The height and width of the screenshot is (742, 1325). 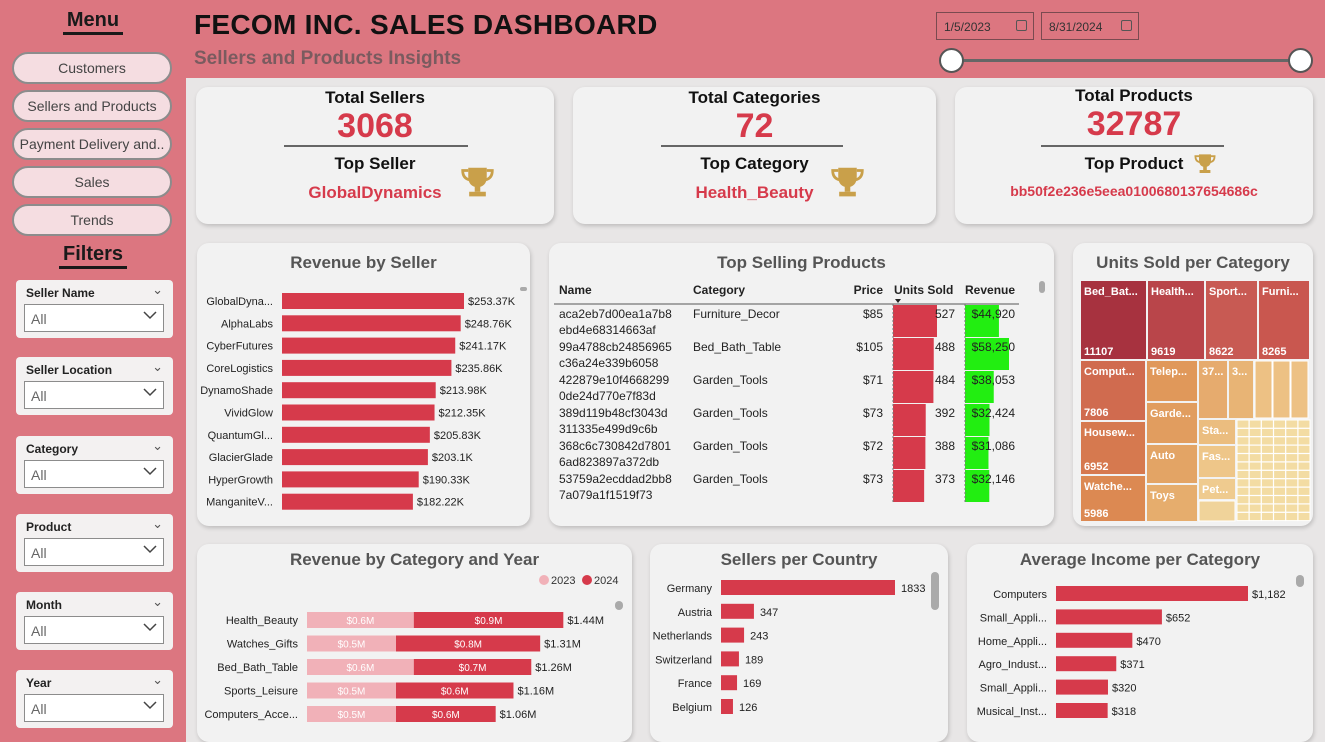 I want to click on menu-item-sales: Sales, so click(x=92, y=182).